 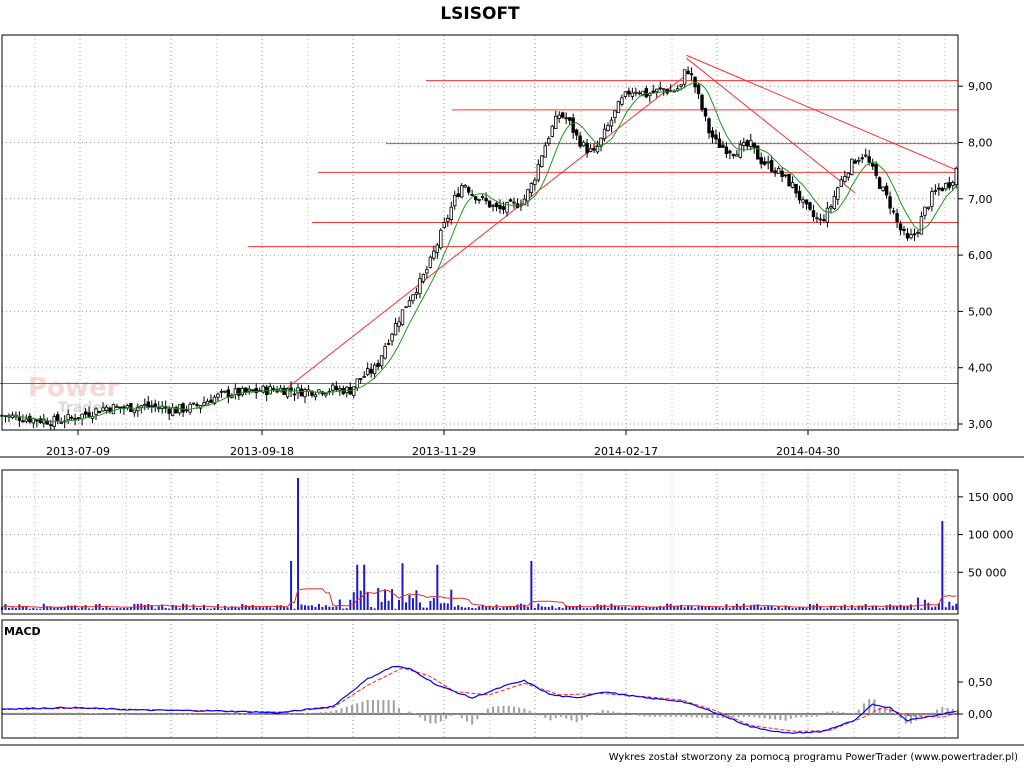 What do you see at coordinates (980, 86) in the screenshot?
I see `y-tick-label: 9,00` at bounding box center [980, 86].